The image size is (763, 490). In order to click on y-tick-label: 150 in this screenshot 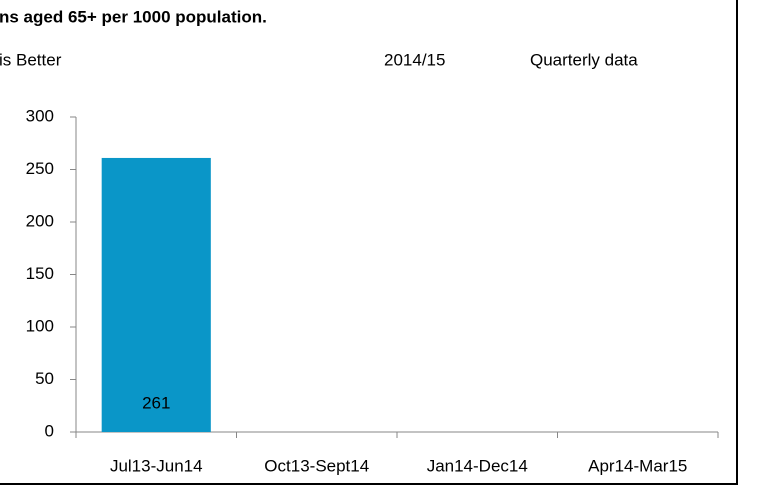, I will do `click(40, 273)`.